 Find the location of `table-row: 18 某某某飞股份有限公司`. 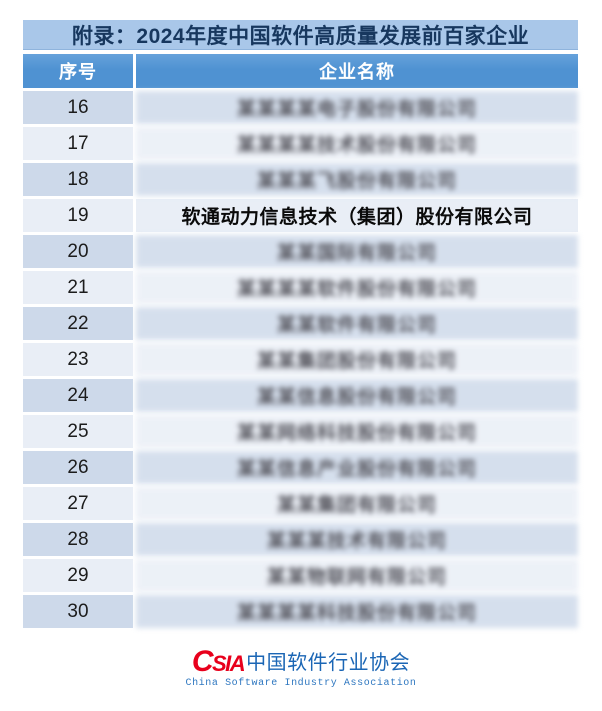

table-row: 18 某某某飞股份有限公司 is located at coordinates (300, 179).